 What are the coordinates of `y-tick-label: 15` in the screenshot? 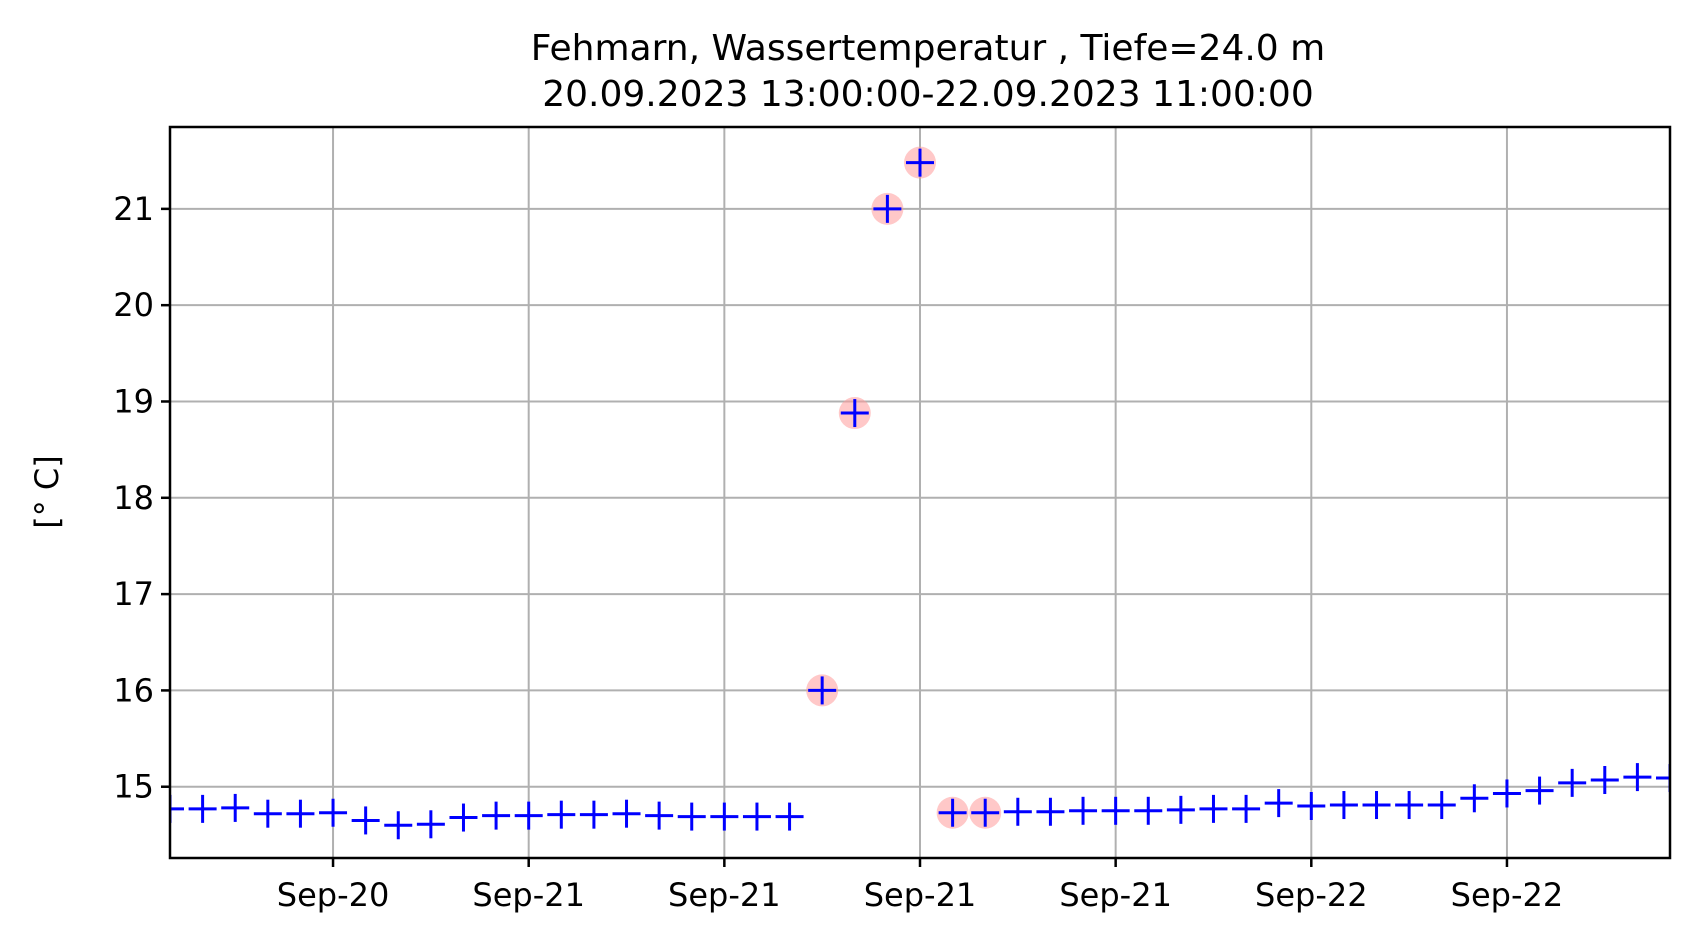 It's located at (133, 787).